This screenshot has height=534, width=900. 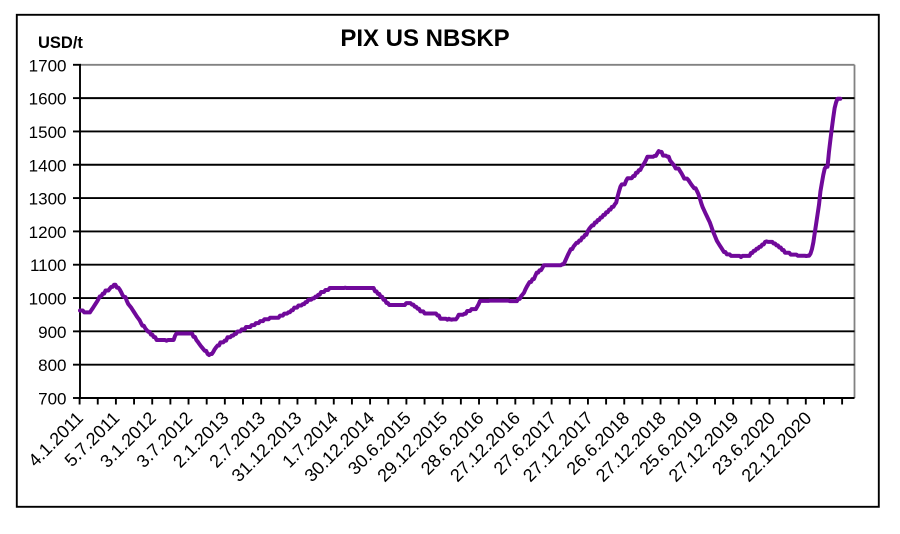 I want to click on svg-text: 1100, so click(x=48, y=265).